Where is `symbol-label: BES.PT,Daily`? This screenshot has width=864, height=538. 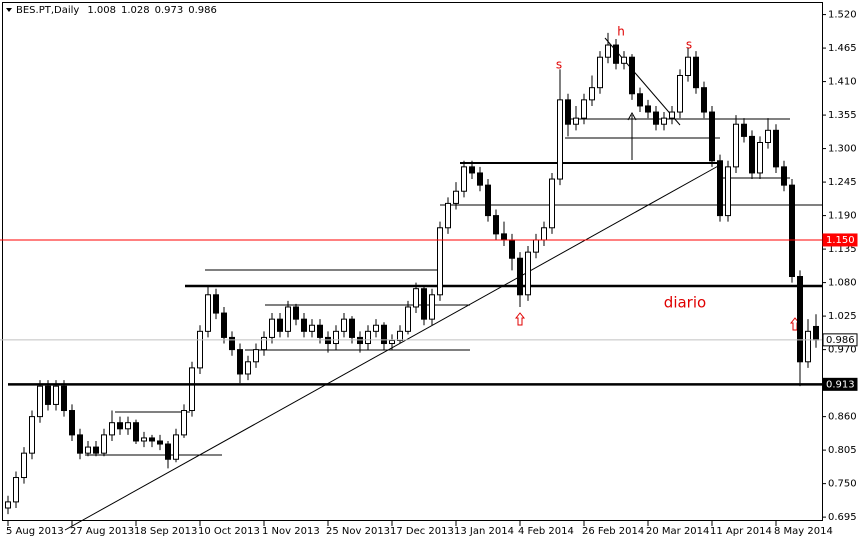 symbol-label: BES.PT,Daily is located at coordinates (47, 10).